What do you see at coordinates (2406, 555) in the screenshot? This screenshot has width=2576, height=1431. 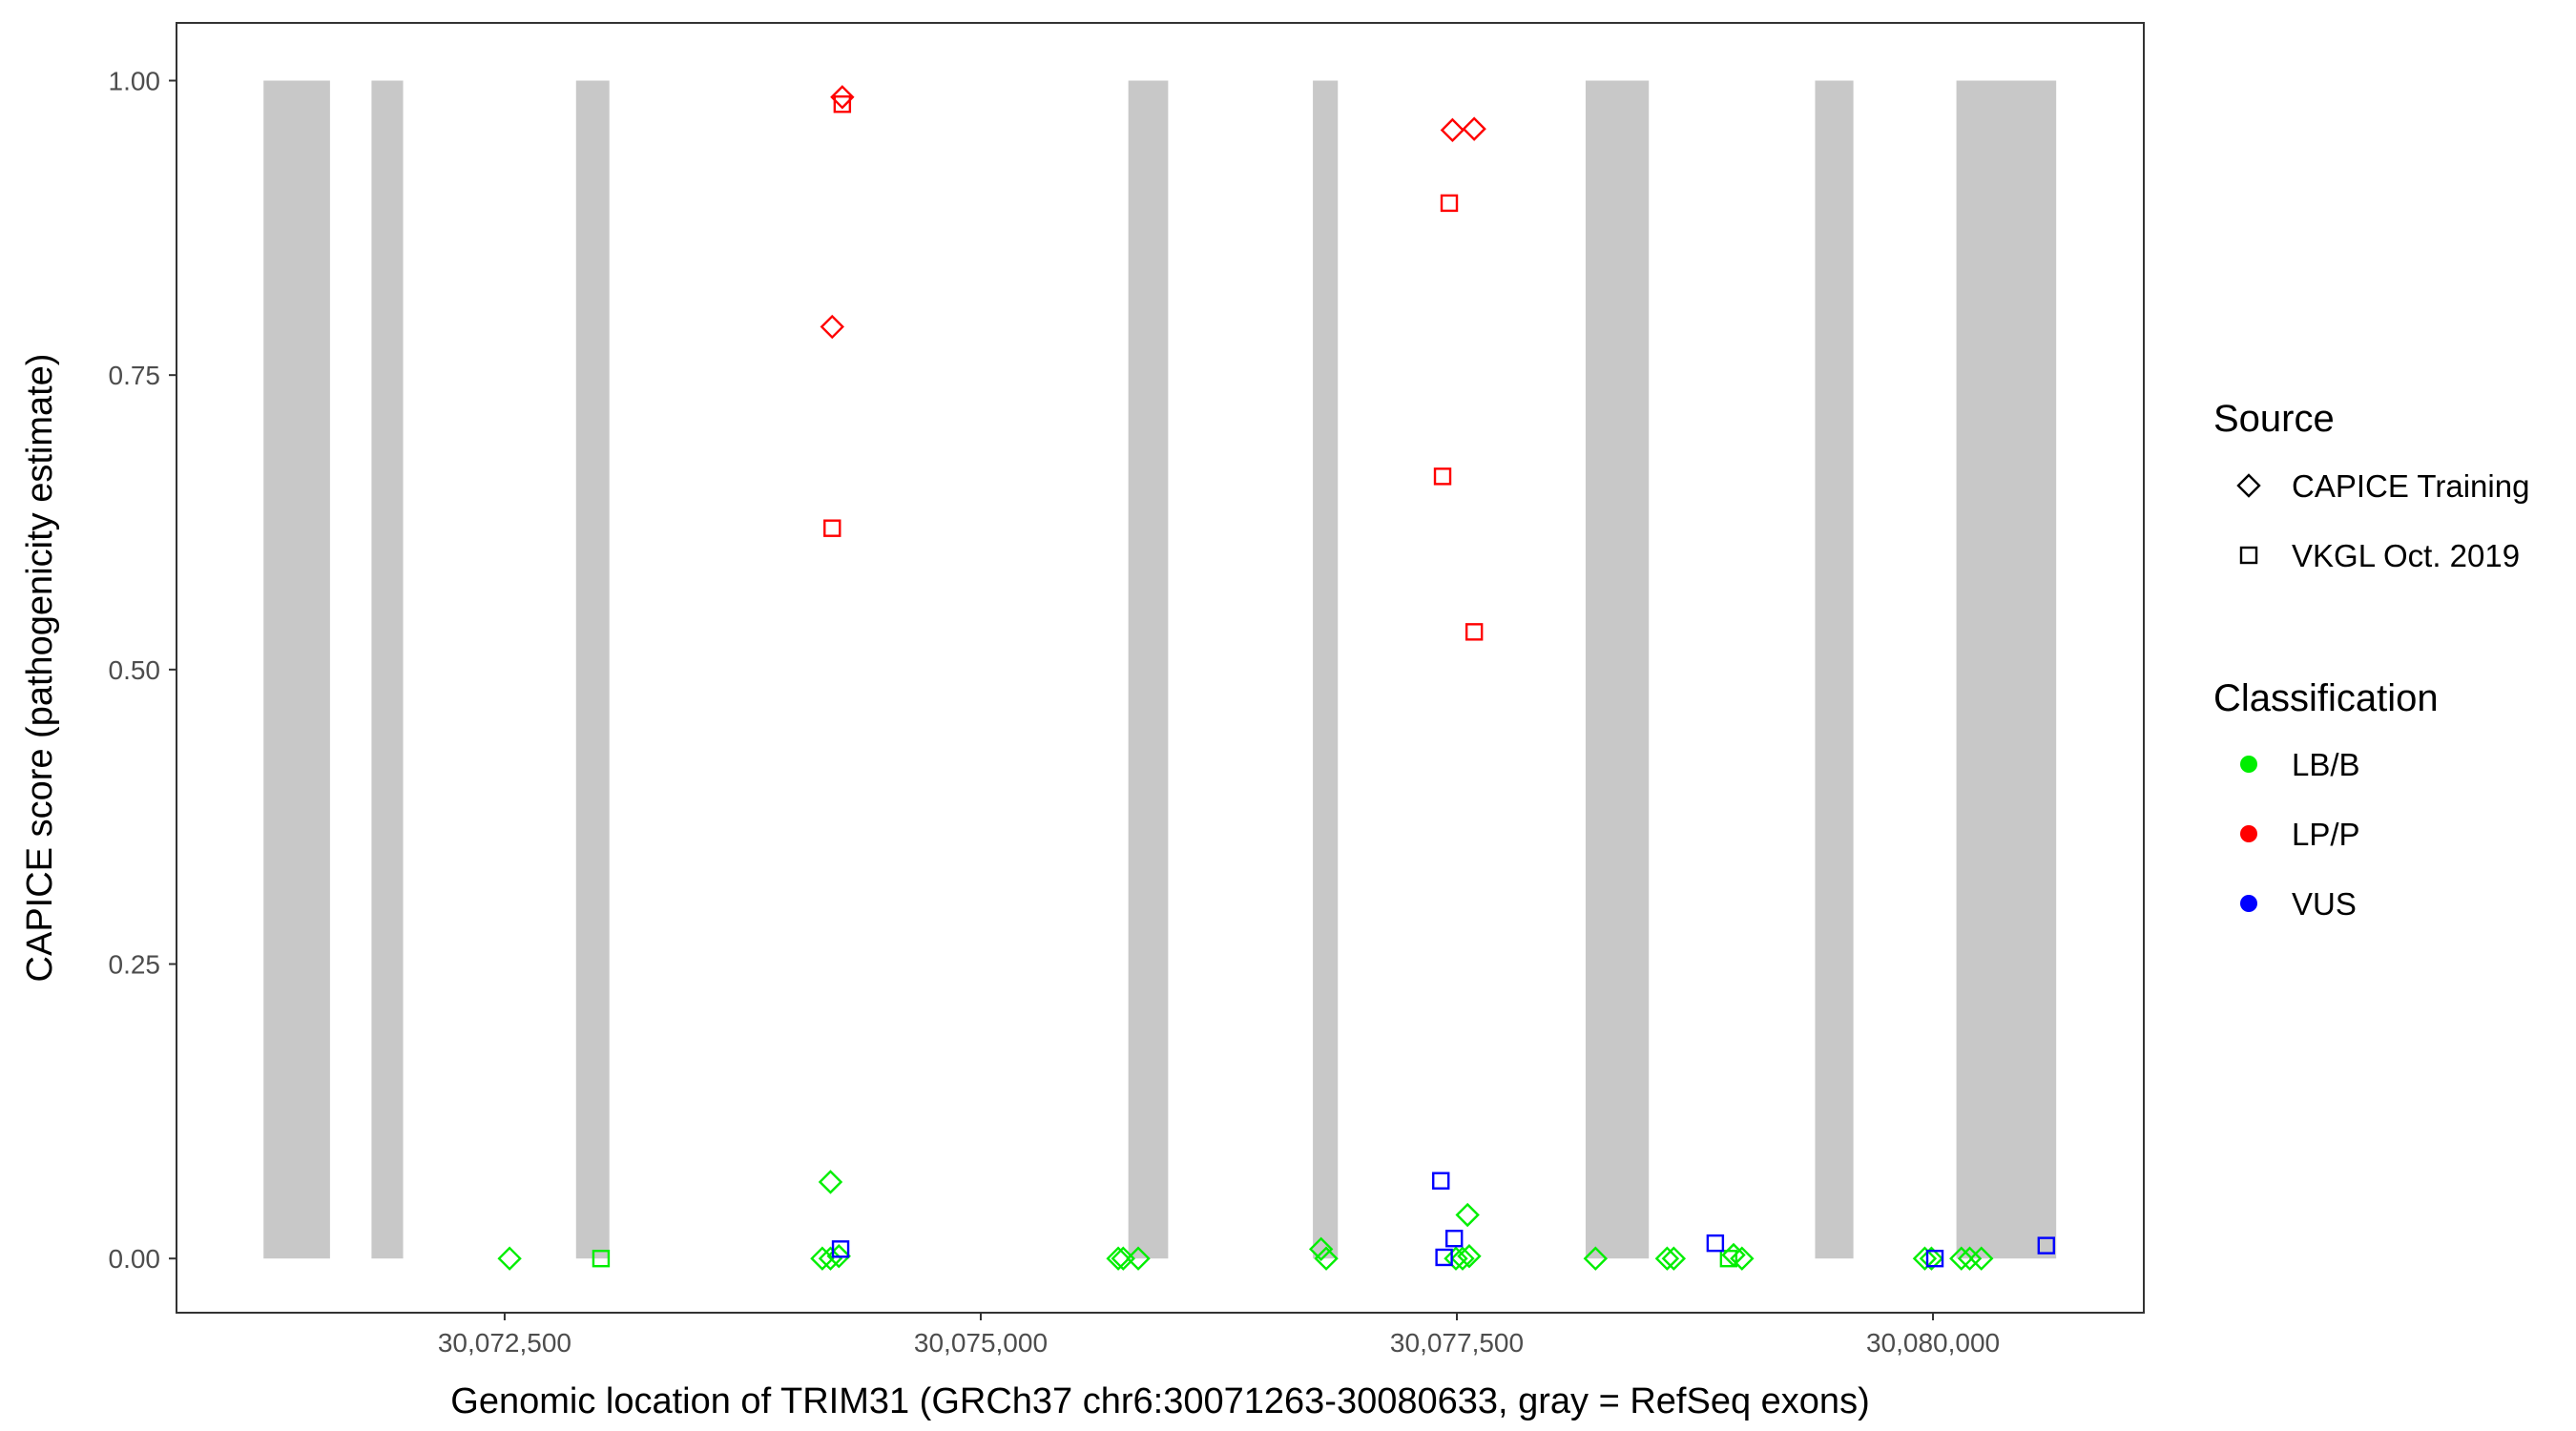 I see `legend-source-label: VKGL Oct. 2019` at bounding box center [2406, 555].